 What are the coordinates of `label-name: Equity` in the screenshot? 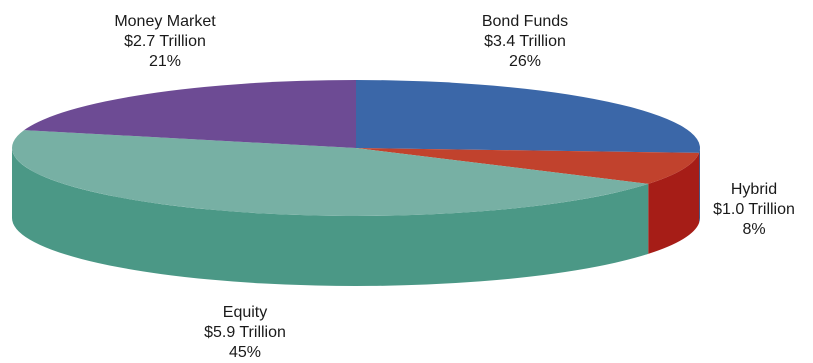 It's located at (245, 312).